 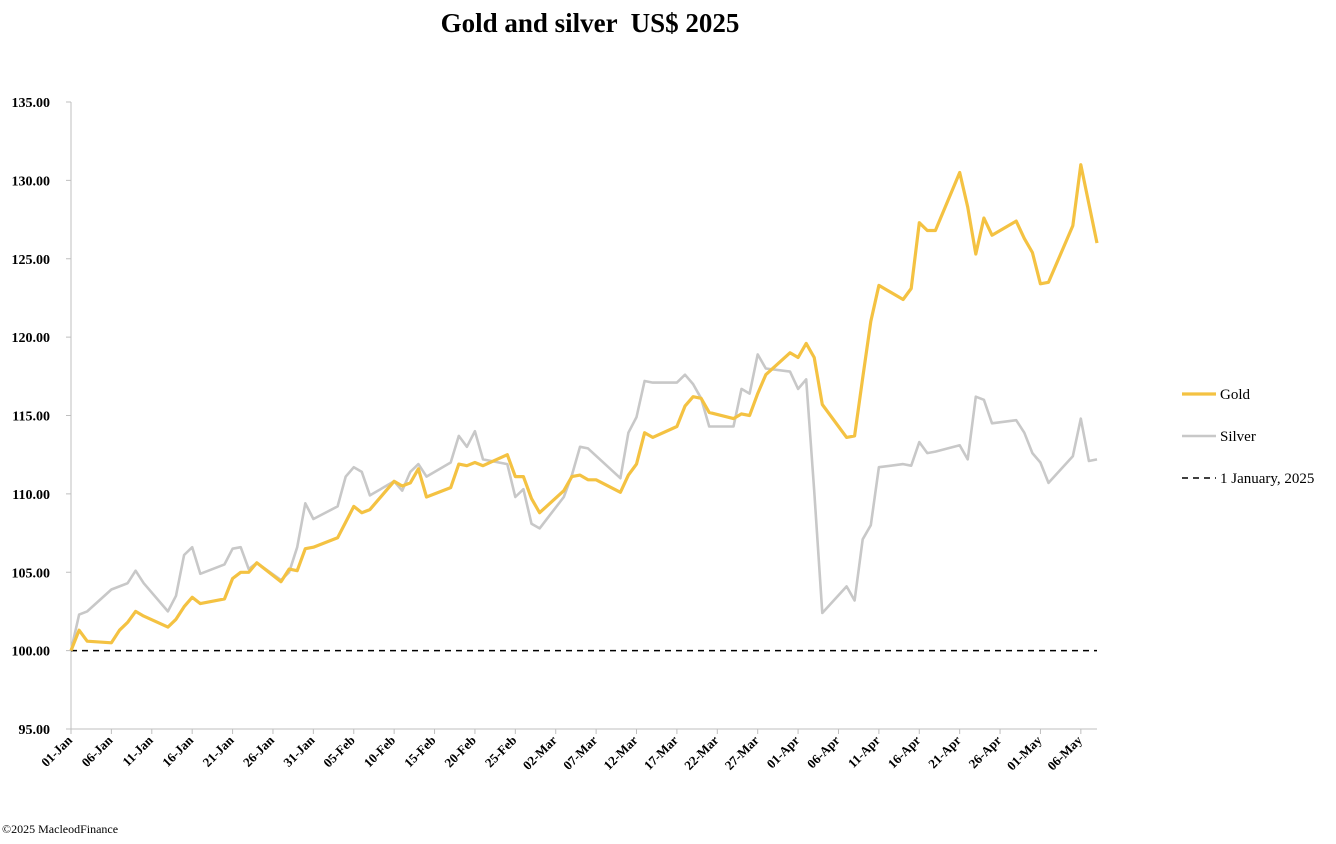 What do you see at coordinates (590, 23) in the screenshot?
I see `chart-title: Gold and silver US$ 2025` at bounding box center [590, 23].